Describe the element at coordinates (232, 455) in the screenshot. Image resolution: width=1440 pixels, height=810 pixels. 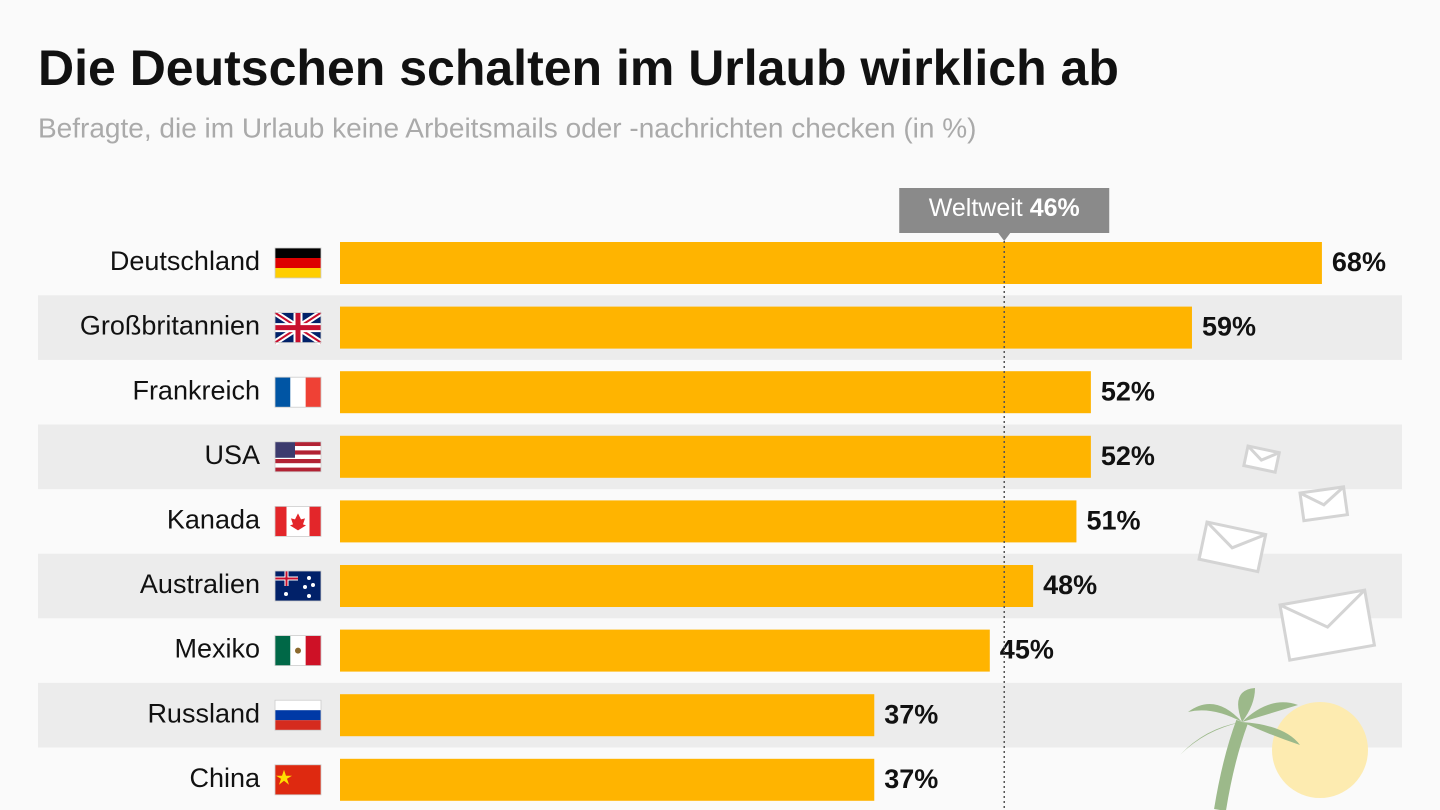
I see `category-label: USA` at that location.